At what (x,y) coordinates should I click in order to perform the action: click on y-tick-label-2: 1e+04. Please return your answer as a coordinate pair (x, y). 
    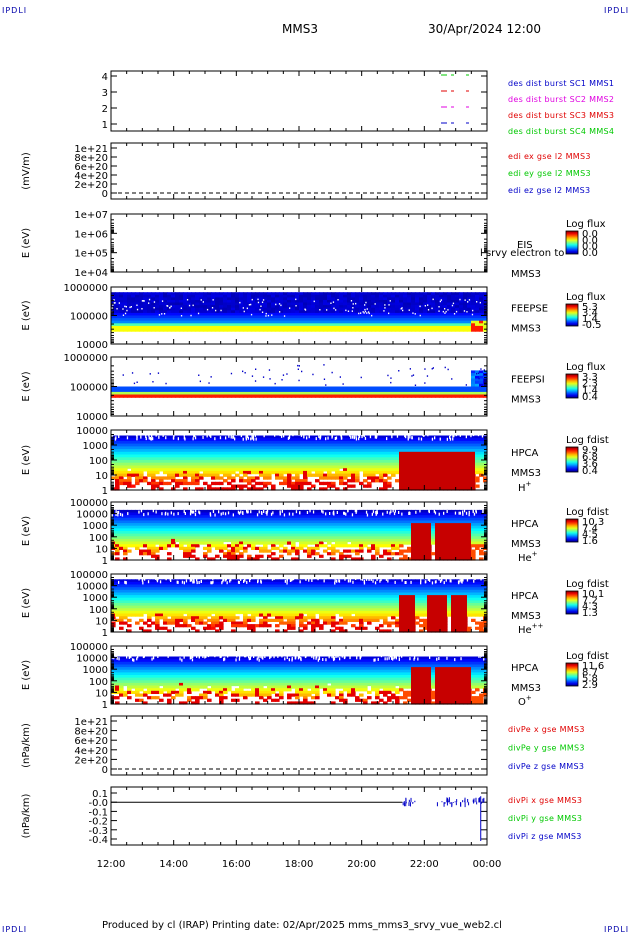
    Looking at the image, I should click on (91, 273).